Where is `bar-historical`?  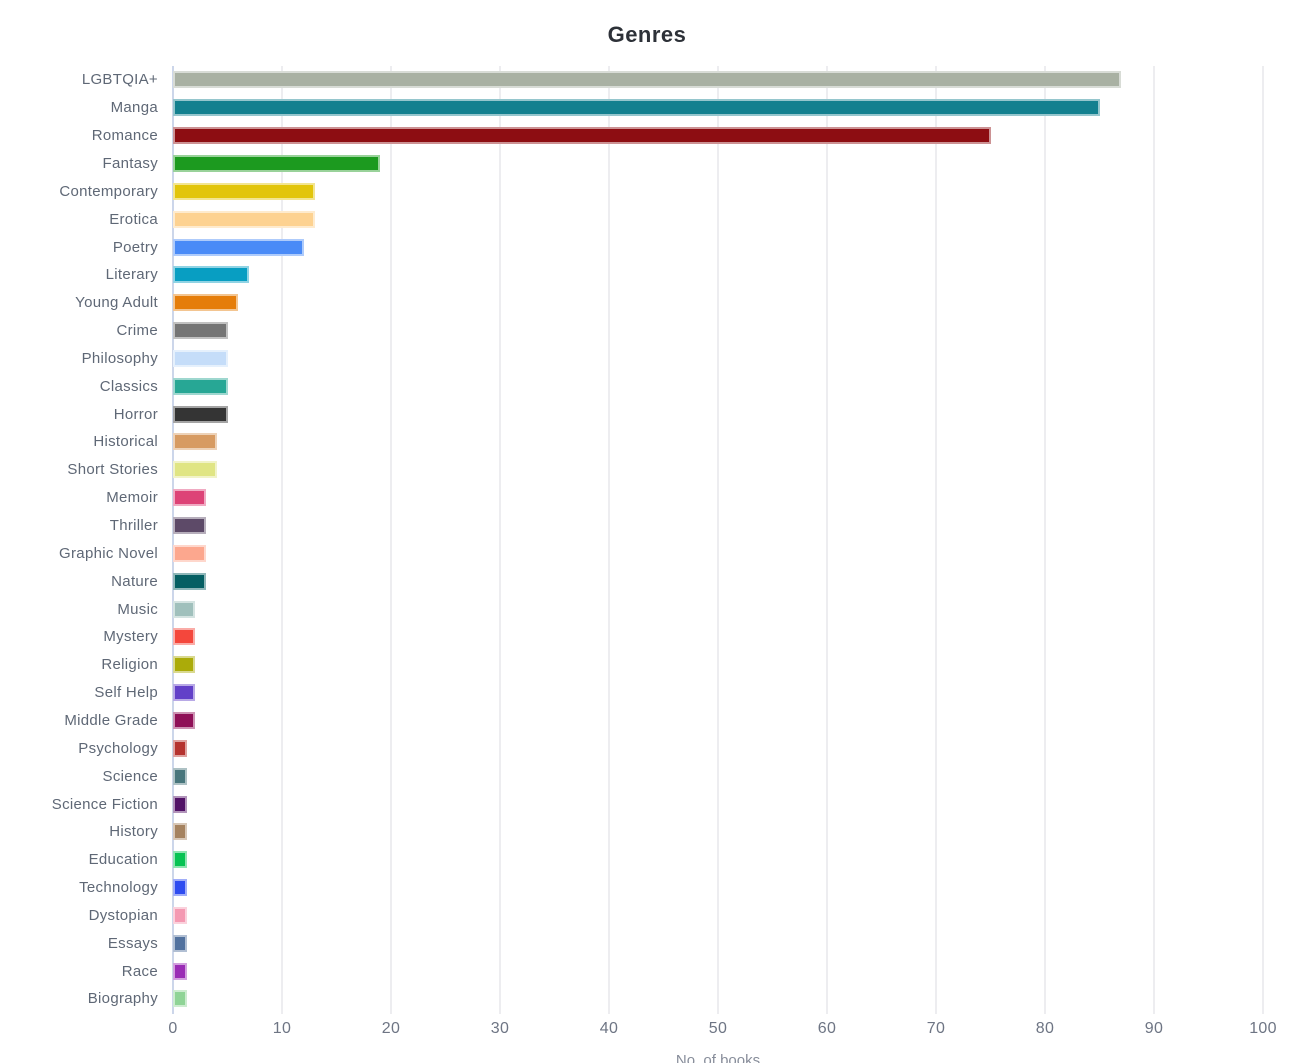
bar-historical is located at coordinates (195, 442).